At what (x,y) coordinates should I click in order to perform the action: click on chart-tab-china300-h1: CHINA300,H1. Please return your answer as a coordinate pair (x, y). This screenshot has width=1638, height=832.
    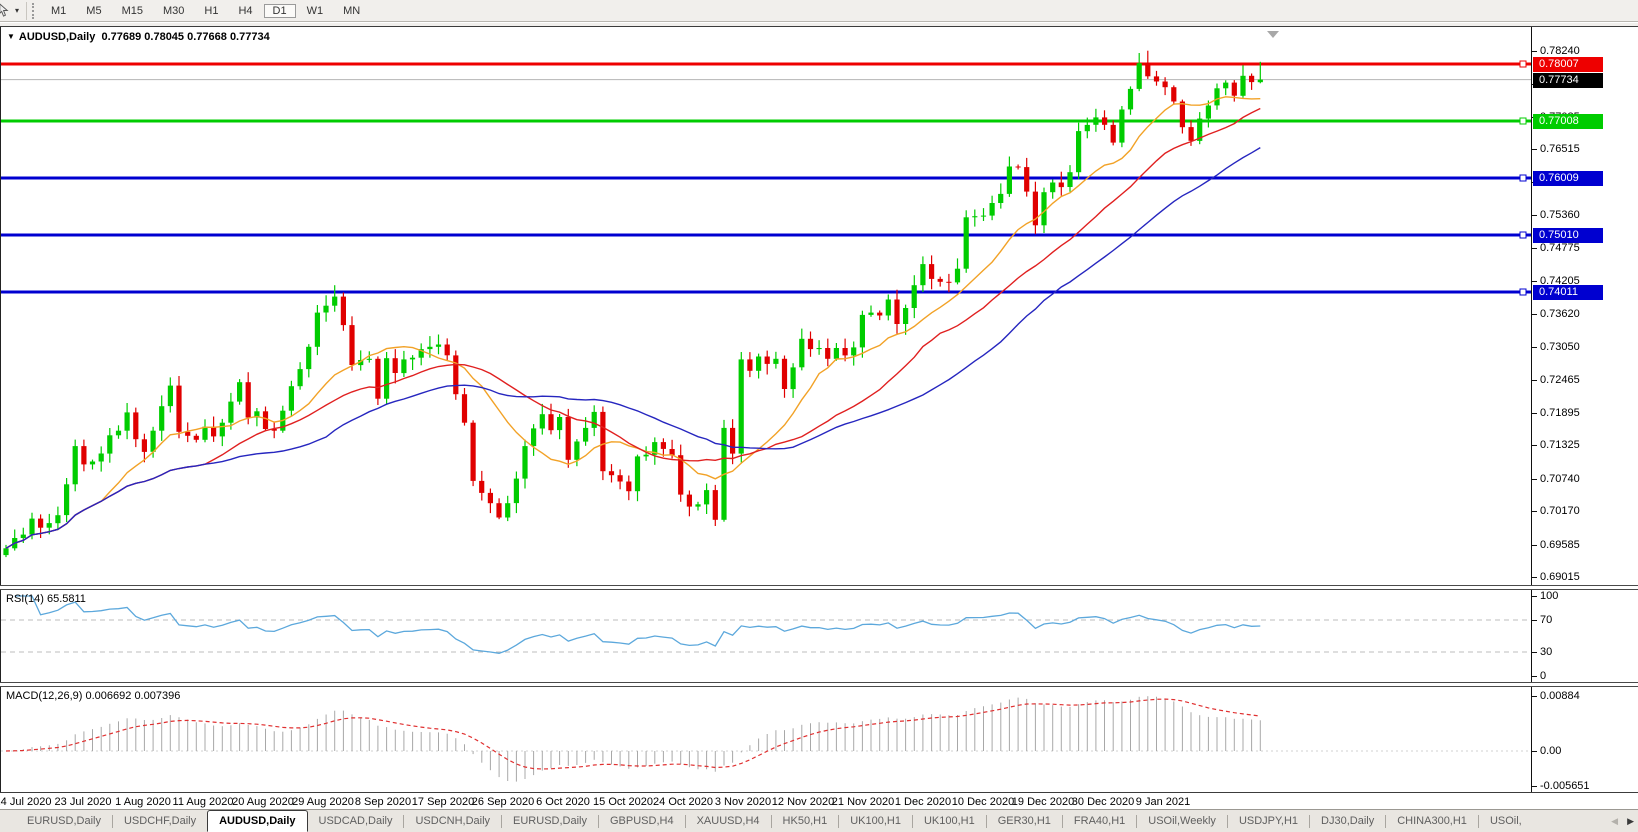
    Looking at the image, I should click on (1432, 821).